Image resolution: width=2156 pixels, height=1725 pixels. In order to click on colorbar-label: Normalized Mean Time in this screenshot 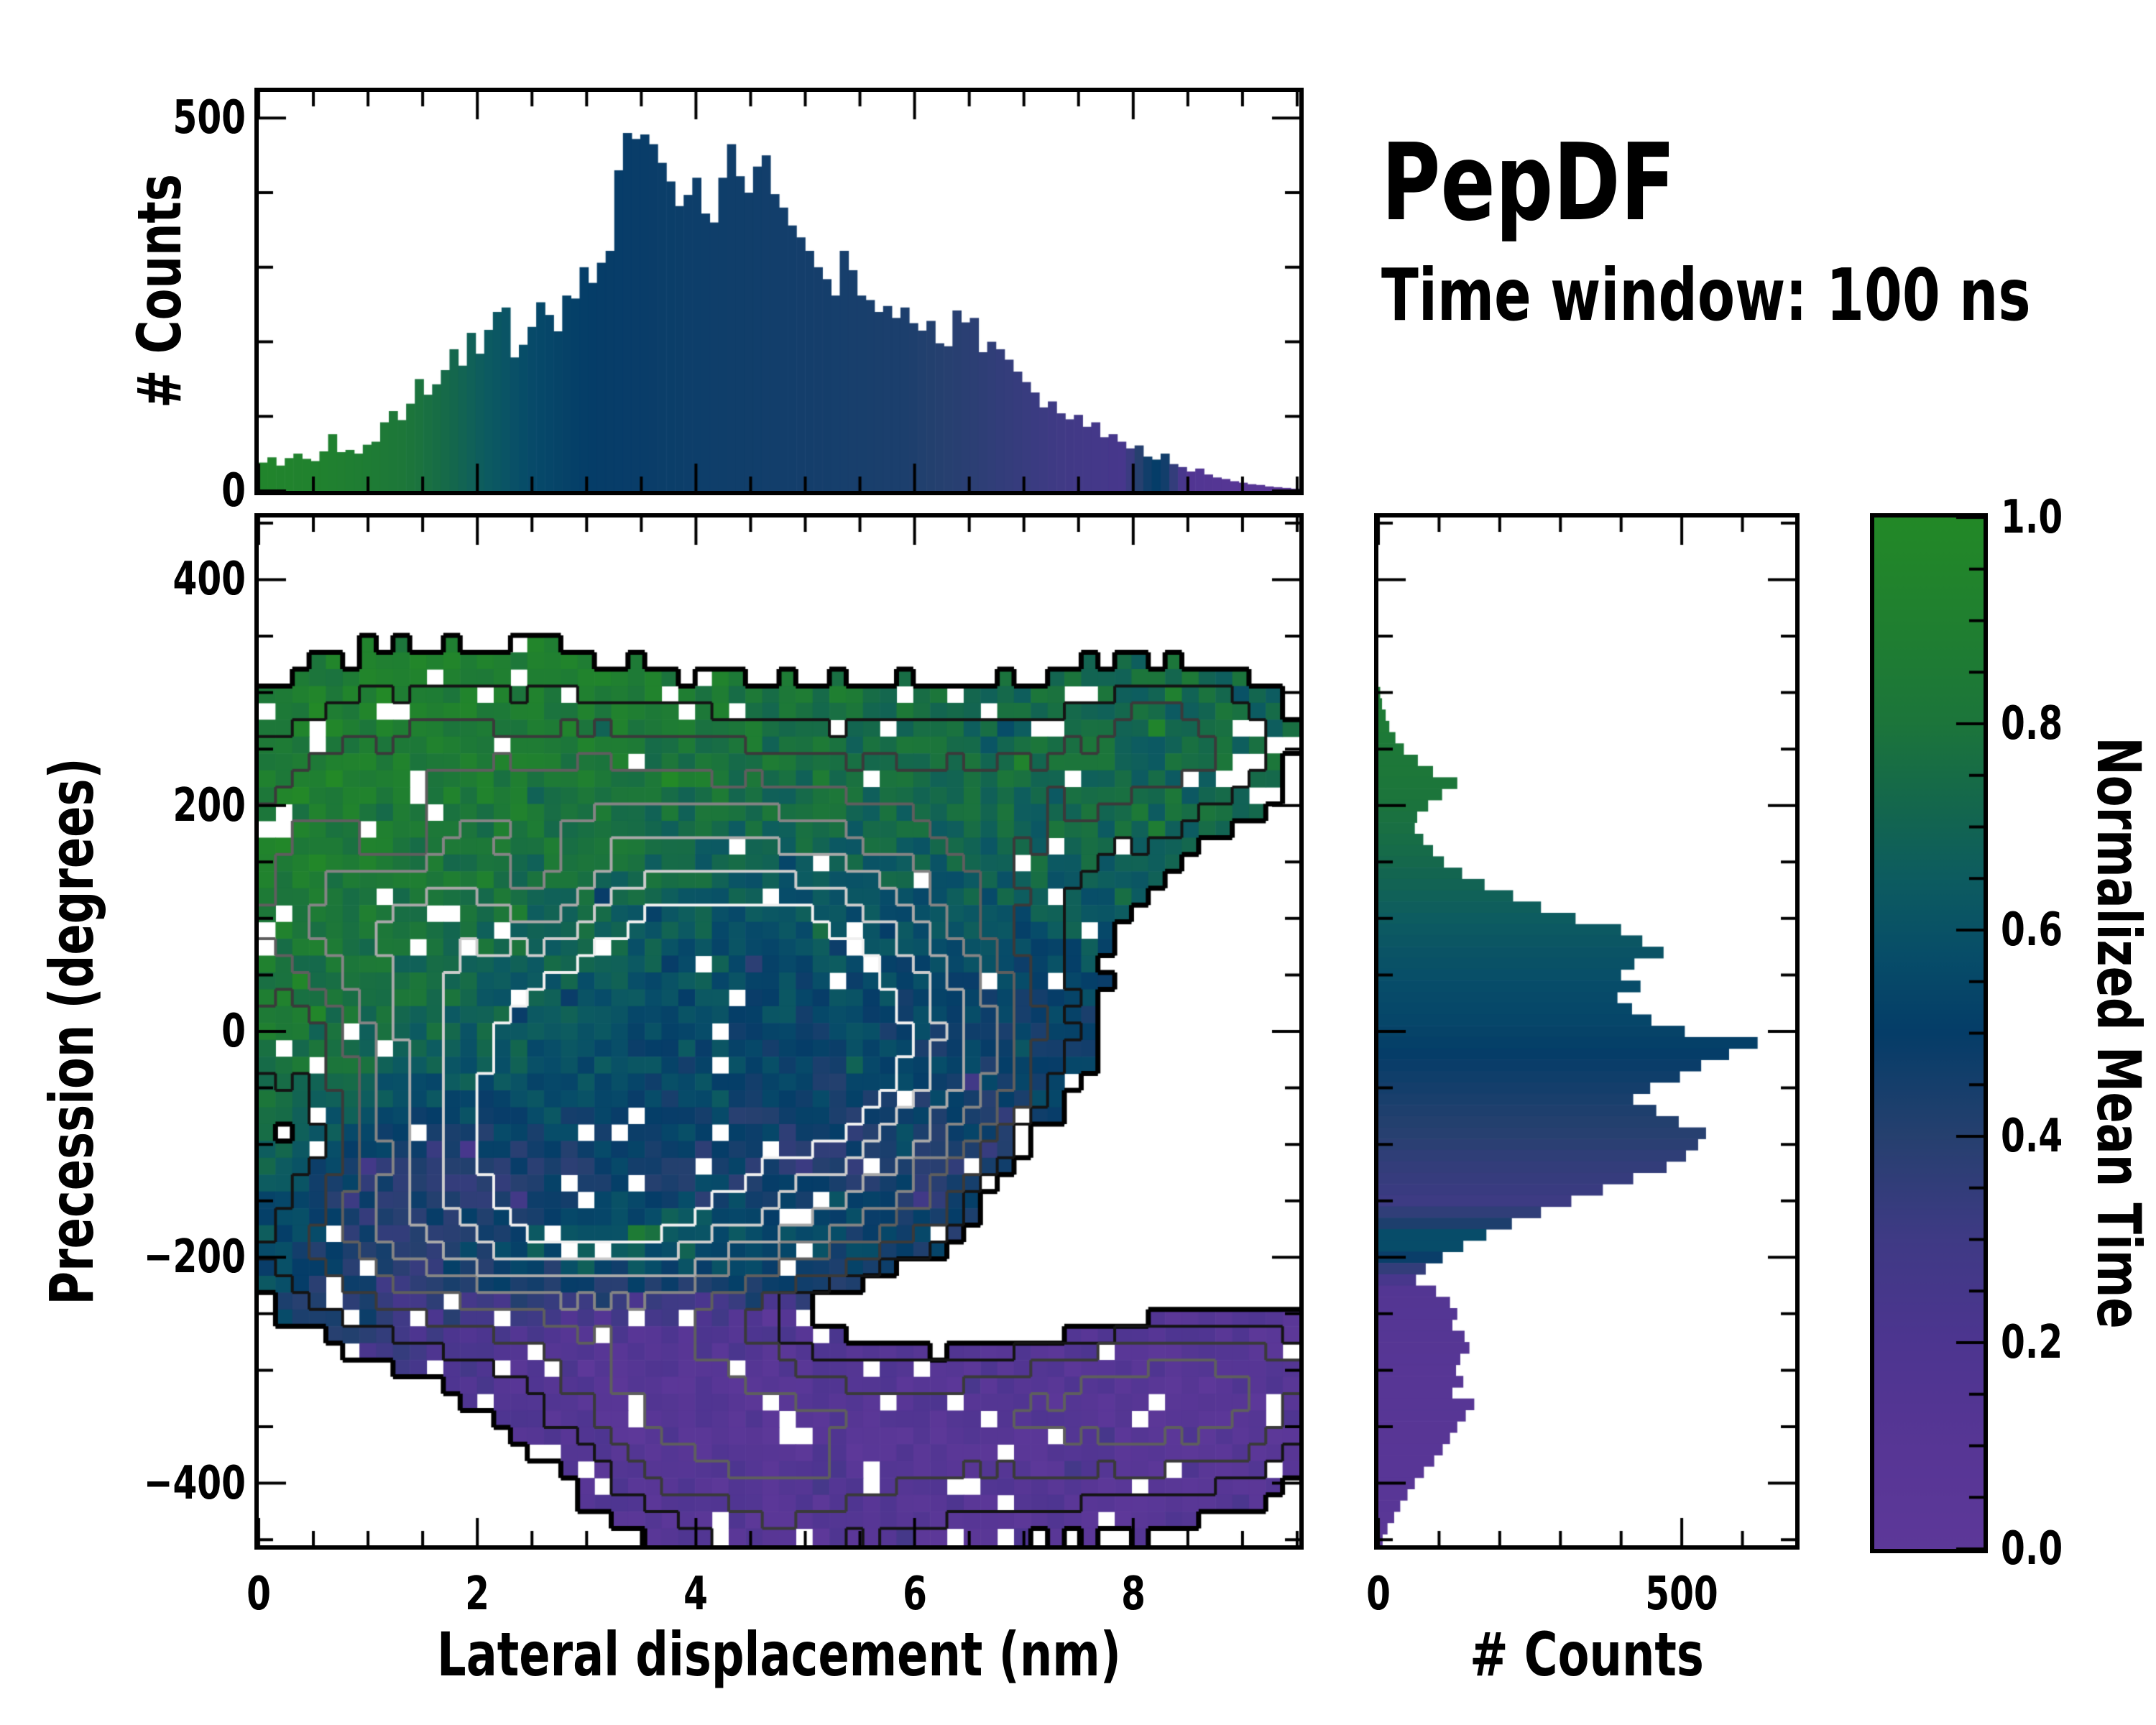, I will do `click(2118, 1033)`.